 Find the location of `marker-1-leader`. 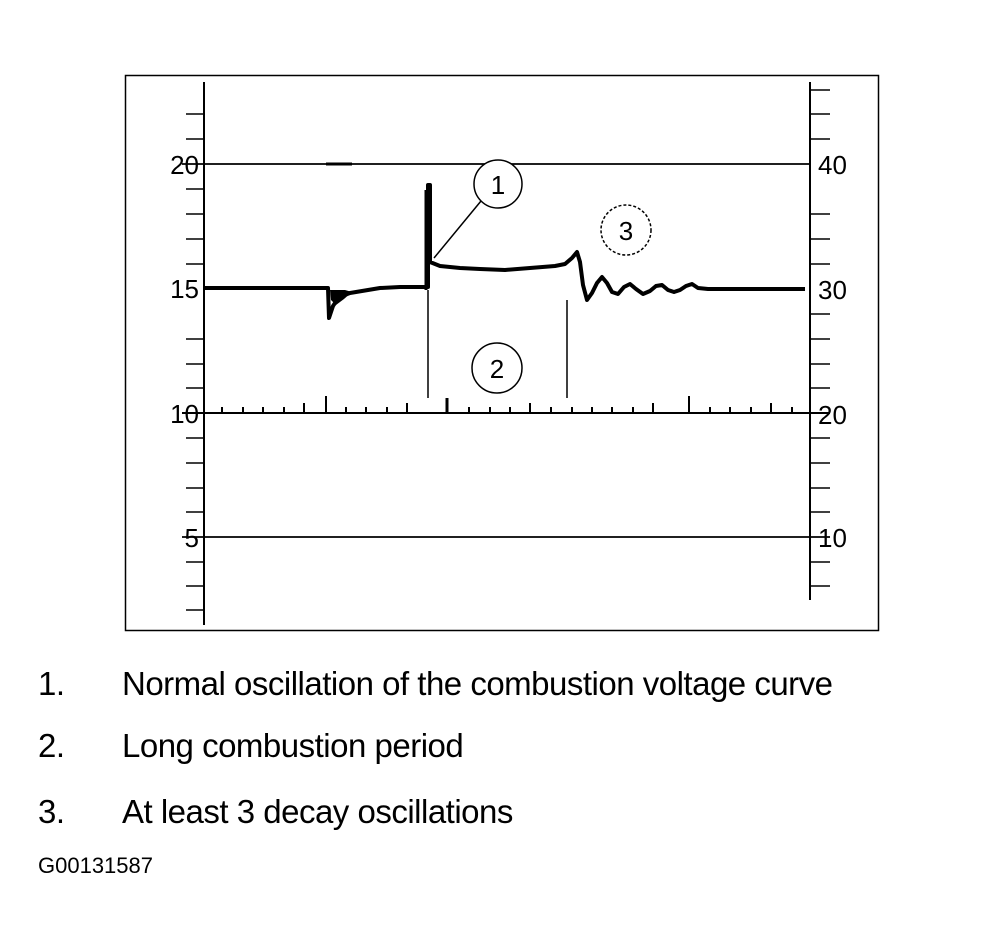

marker-1-leader is located at coordinates (457, 229).